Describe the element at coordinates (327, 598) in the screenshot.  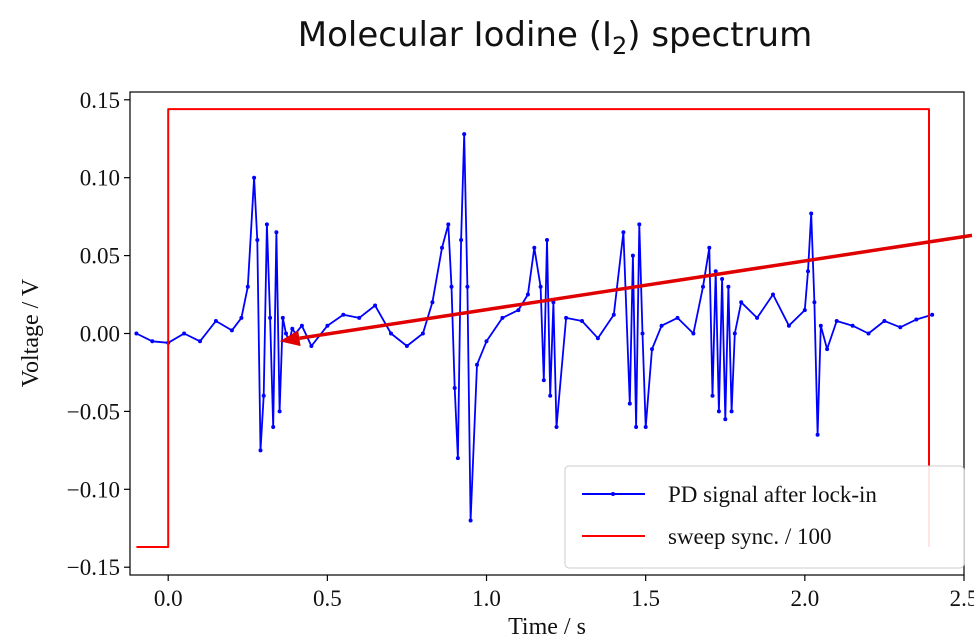
I see `x-tick-label: 0.5` at that location.